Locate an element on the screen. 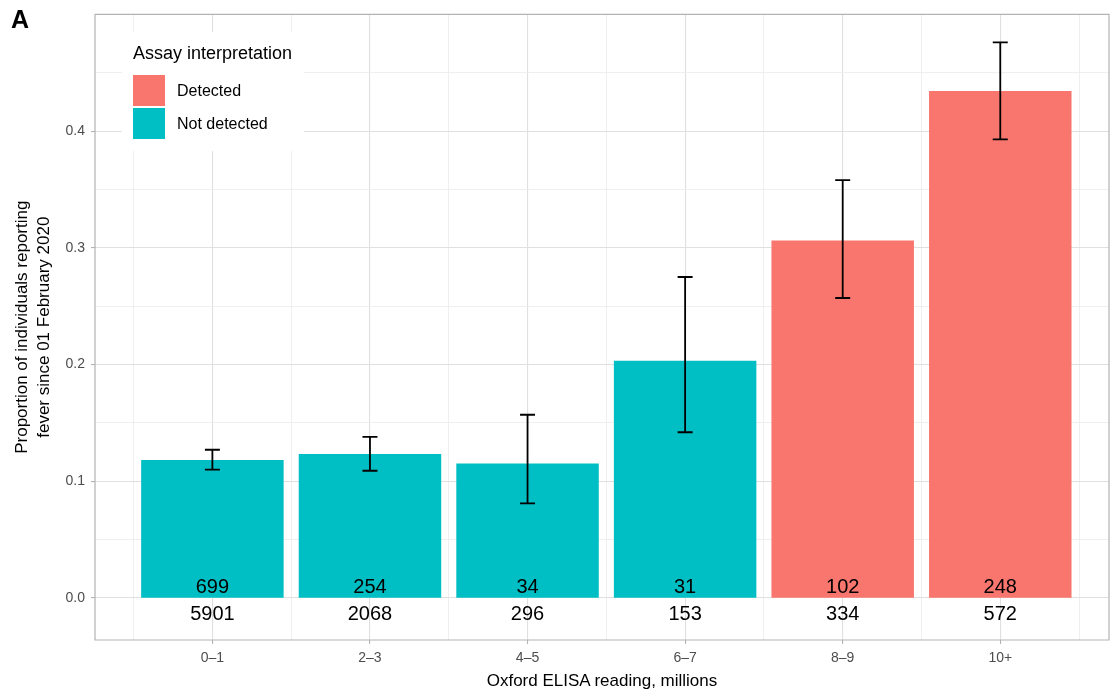 The image size is (1110, 695). x-axis-title: Oxford ELISA reading, millions is located at coordinates (602, 681).